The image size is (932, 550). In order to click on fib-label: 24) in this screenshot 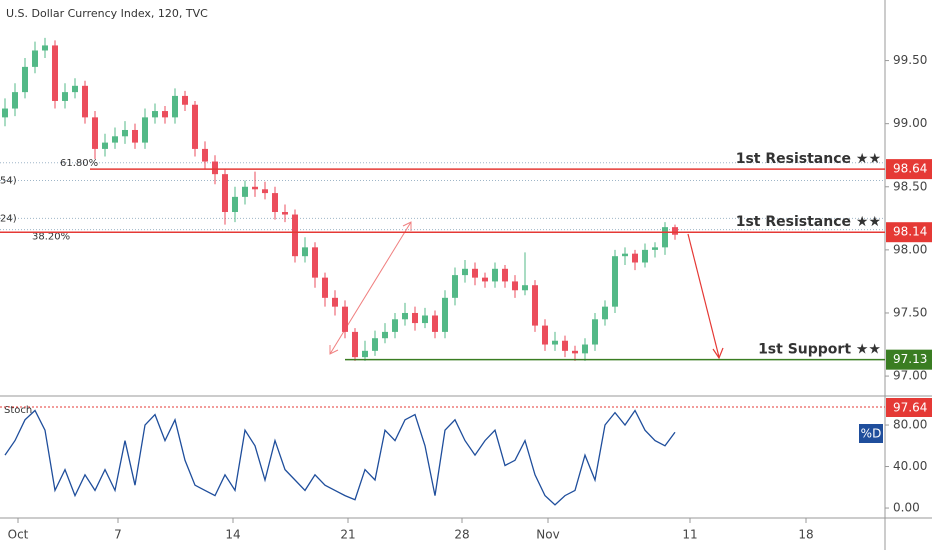, I will do `click(8, 218)`.